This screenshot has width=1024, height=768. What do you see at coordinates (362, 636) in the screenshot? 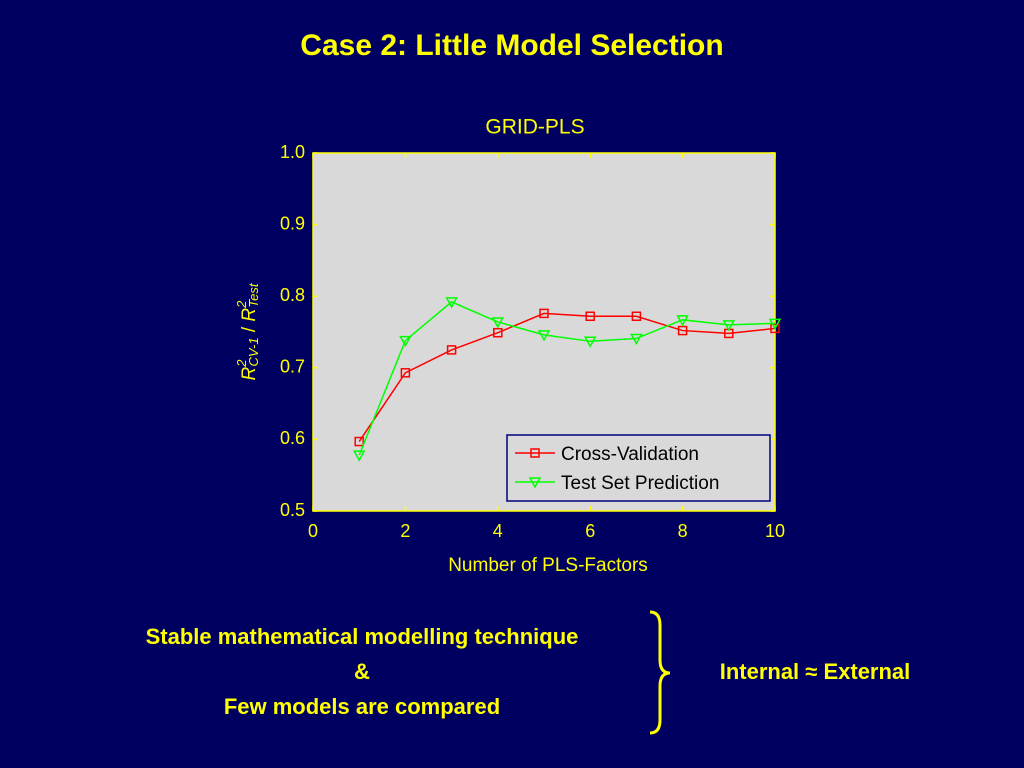
I see `note-line: Stable mathematical modelling technique` at bounding box center [362, 636].